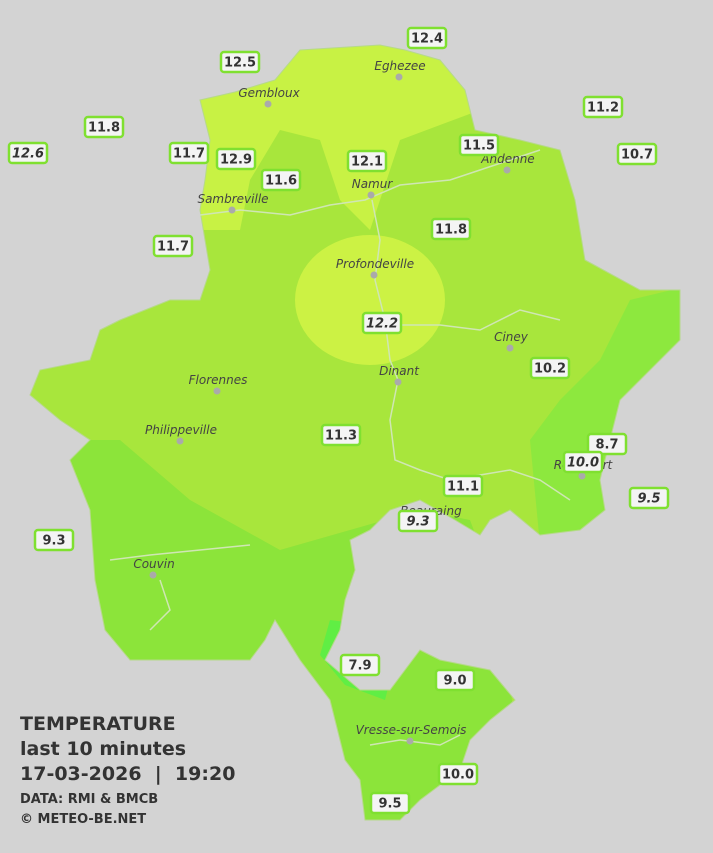  I want to click on legend-title: TEMPERATURE, so click(98, 724).